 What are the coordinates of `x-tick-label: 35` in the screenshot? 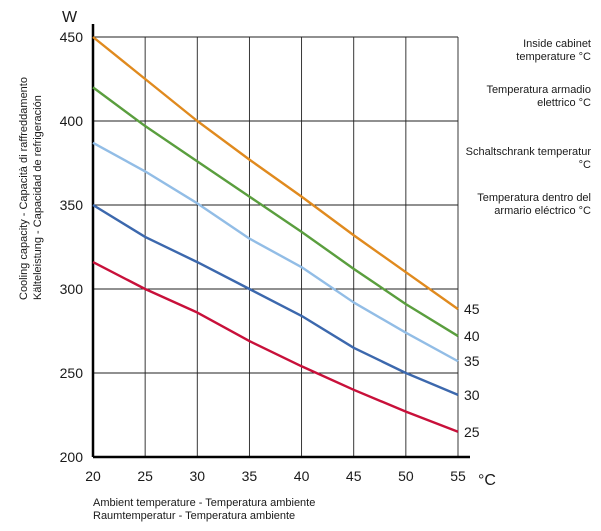 It's located at (250, 476).